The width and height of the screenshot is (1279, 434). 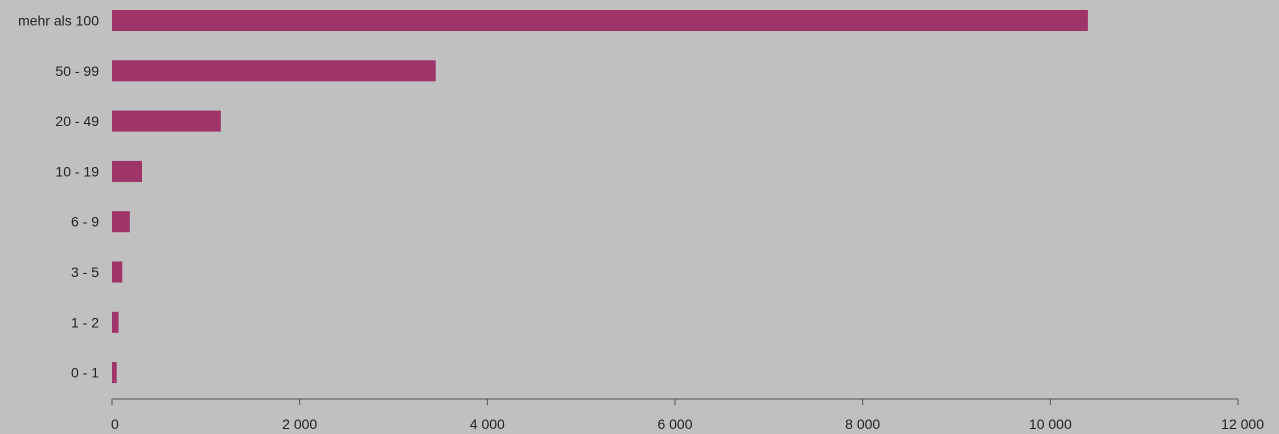 What do you see at coordinates (85, 222) in the screenshot?
I see `category-label-4: 6 - 9` at bounding box center [85, 222].